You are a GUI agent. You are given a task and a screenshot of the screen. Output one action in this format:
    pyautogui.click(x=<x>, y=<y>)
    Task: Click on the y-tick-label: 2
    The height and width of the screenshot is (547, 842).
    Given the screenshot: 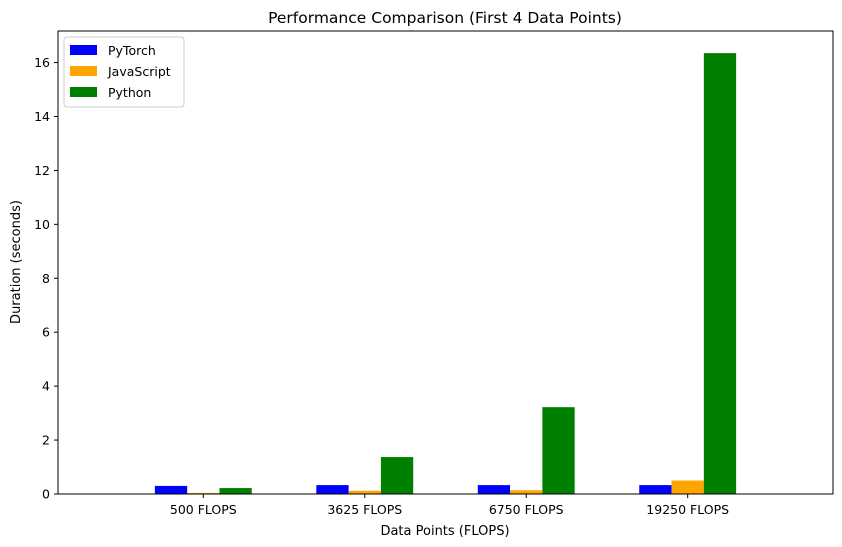 What is the action you would take?
    pyautogui.click(x=46, y=440)
    